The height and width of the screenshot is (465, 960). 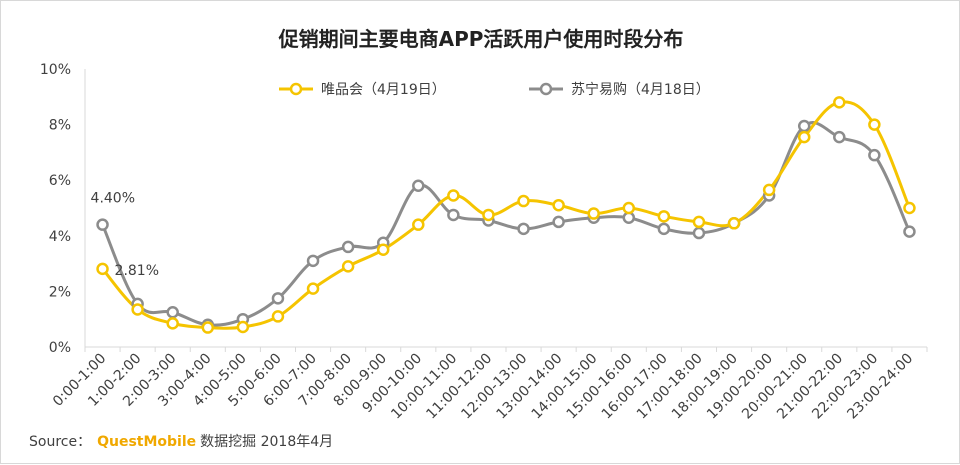 What do you see at coordinates (60, 181) in the screenshot?
I see `y-tick-label: 6%` at bounding box center [60, 181].